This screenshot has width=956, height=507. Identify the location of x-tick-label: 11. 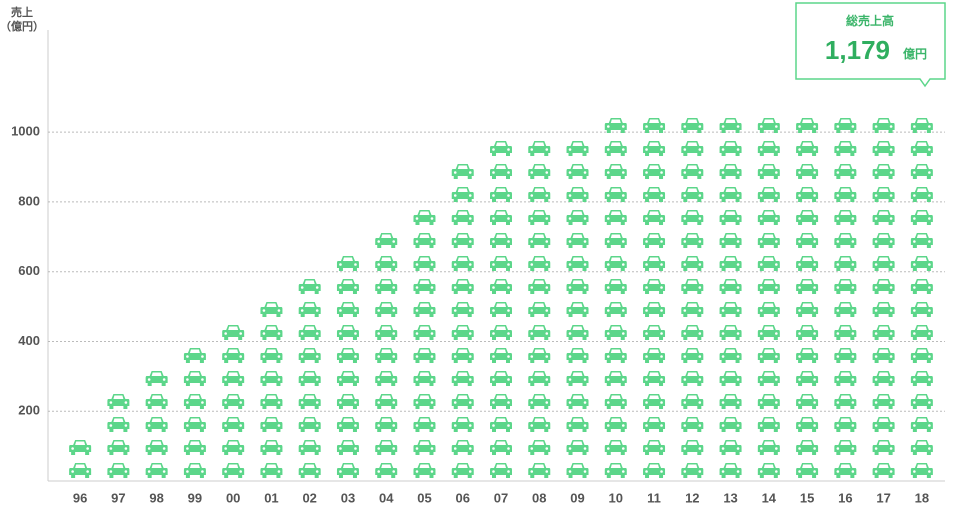
(654, 497).